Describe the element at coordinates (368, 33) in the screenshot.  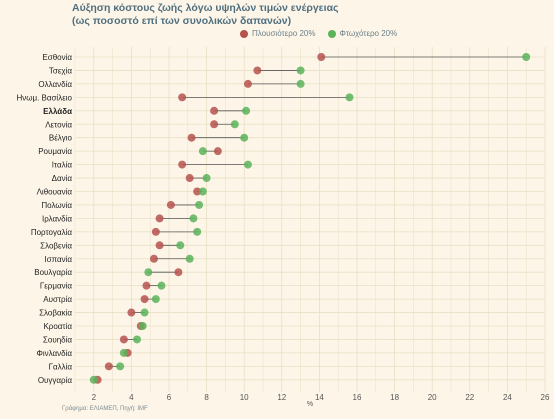
I see `legend-poor-label: Φτωχότερο 20%` at that location.